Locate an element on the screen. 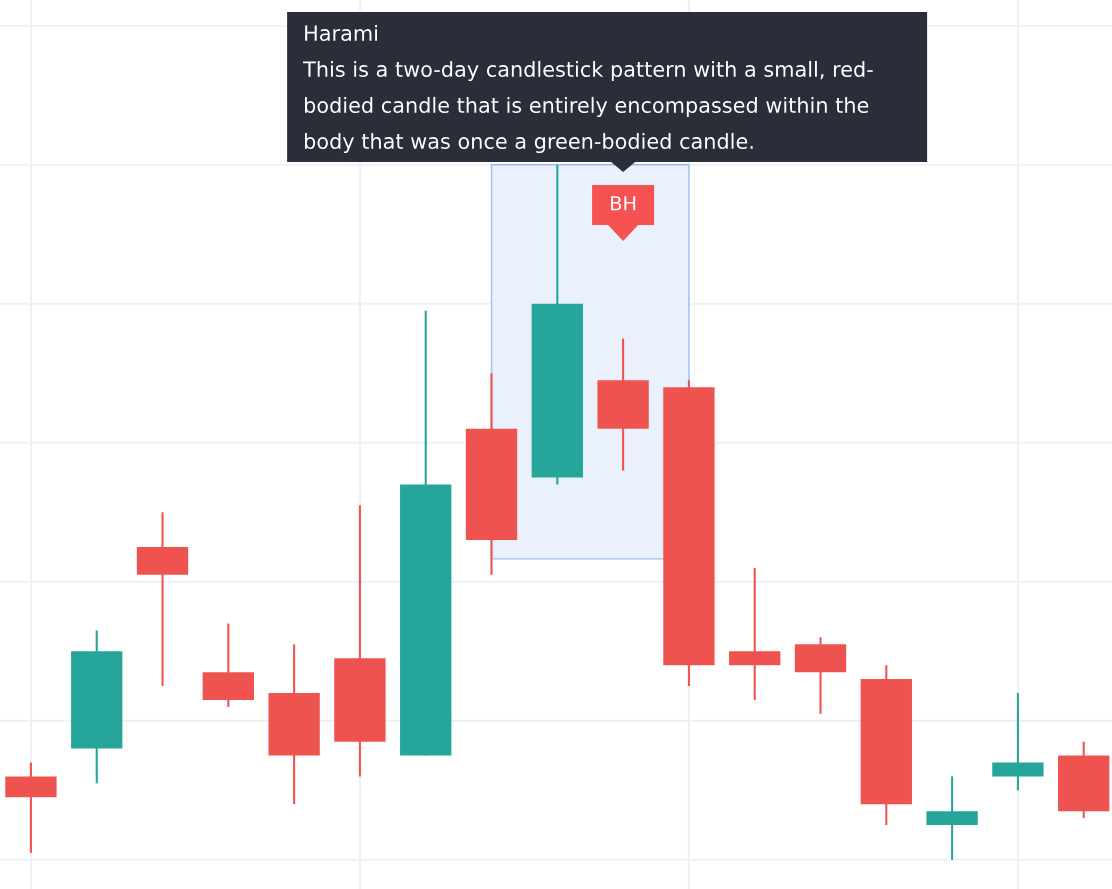 Image resolution: width=1112 pixels, height=889 pixels. text: Harami is located at coordinates (341, 33).